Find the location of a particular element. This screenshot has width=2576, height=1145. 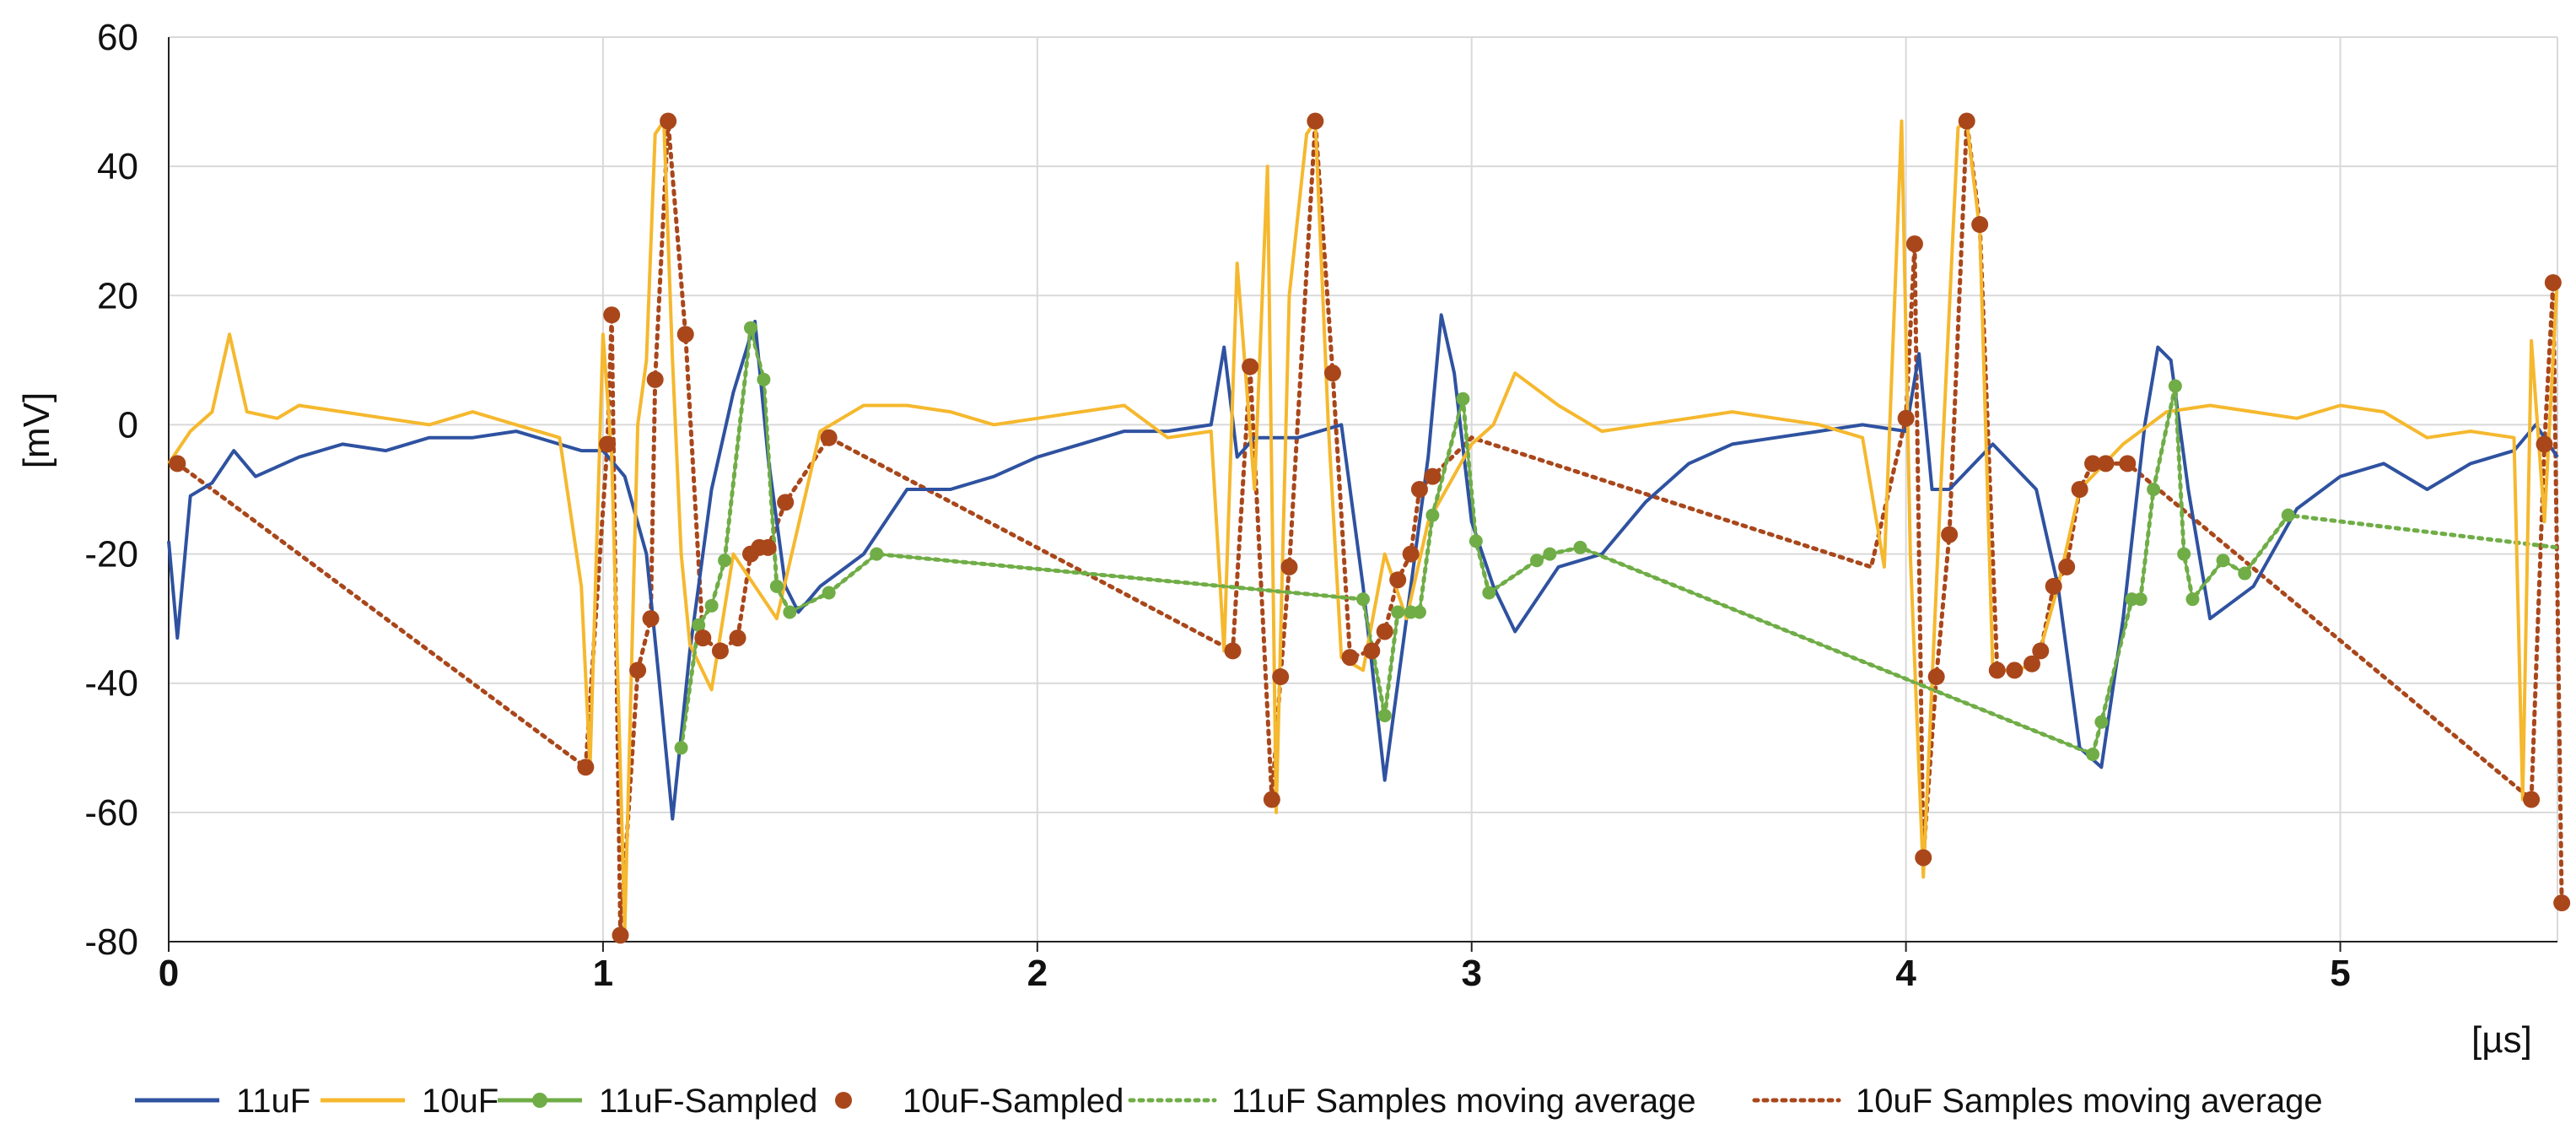

x-tick-label: 1 is located at coordinates (603, 973).